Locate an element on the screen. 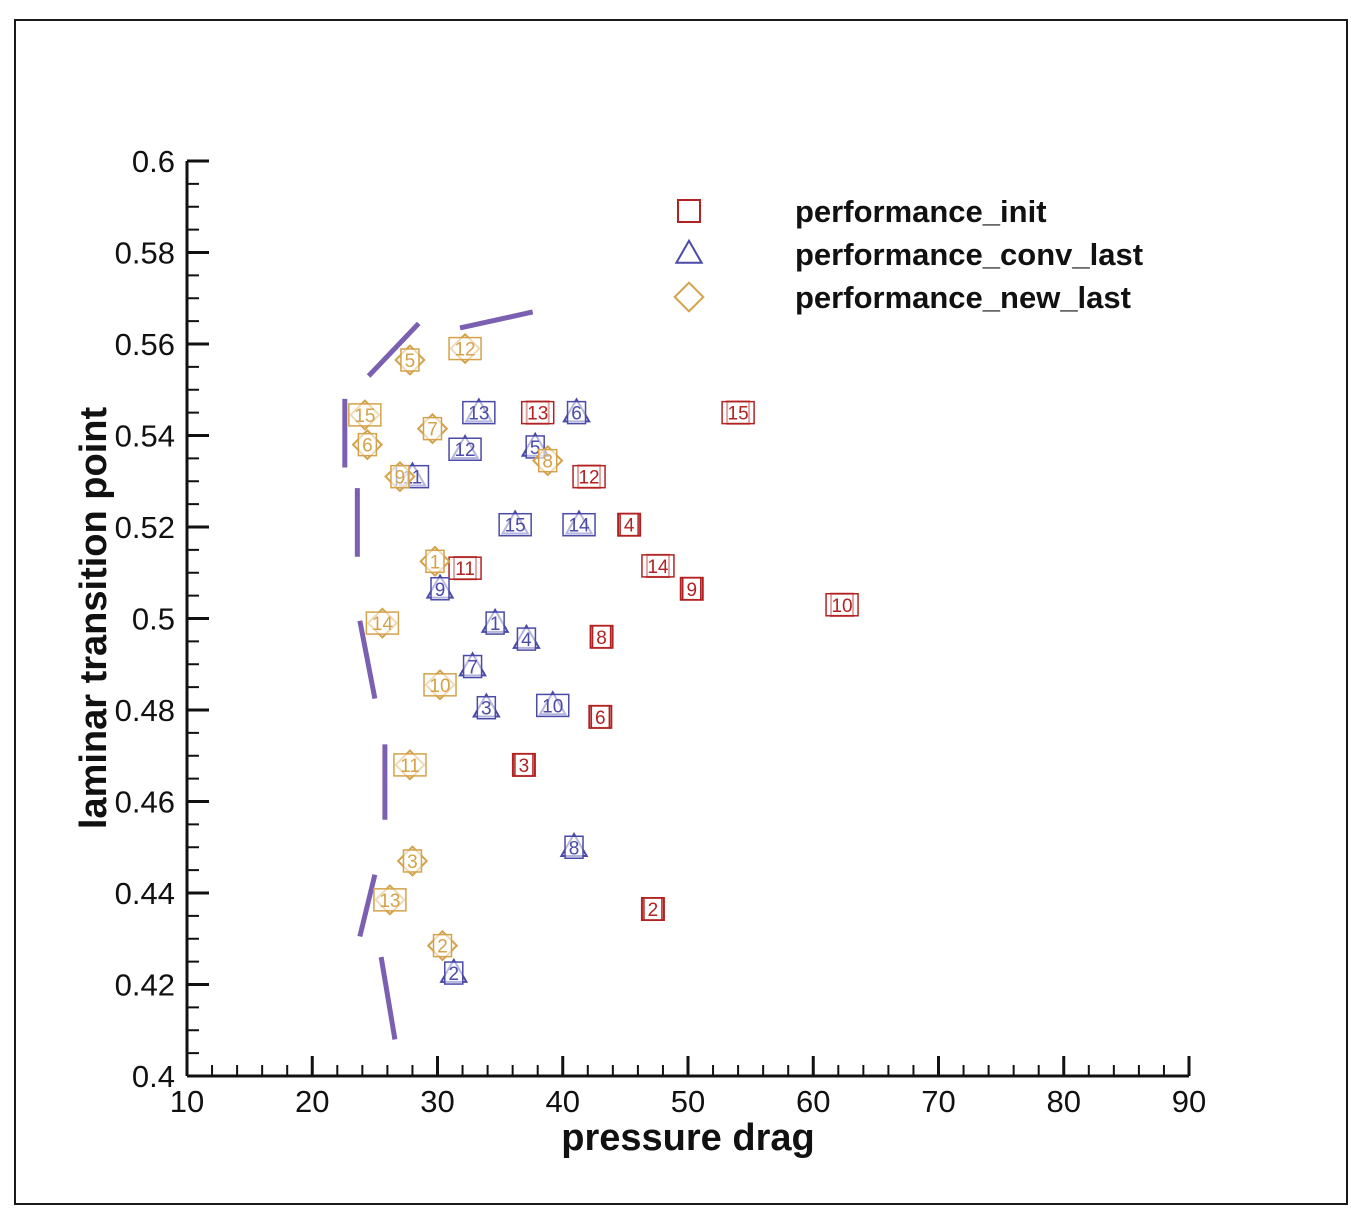 The width and height of the screenshot is (1366, 1226). data-point: 13 is located at coordinates (390, 900).